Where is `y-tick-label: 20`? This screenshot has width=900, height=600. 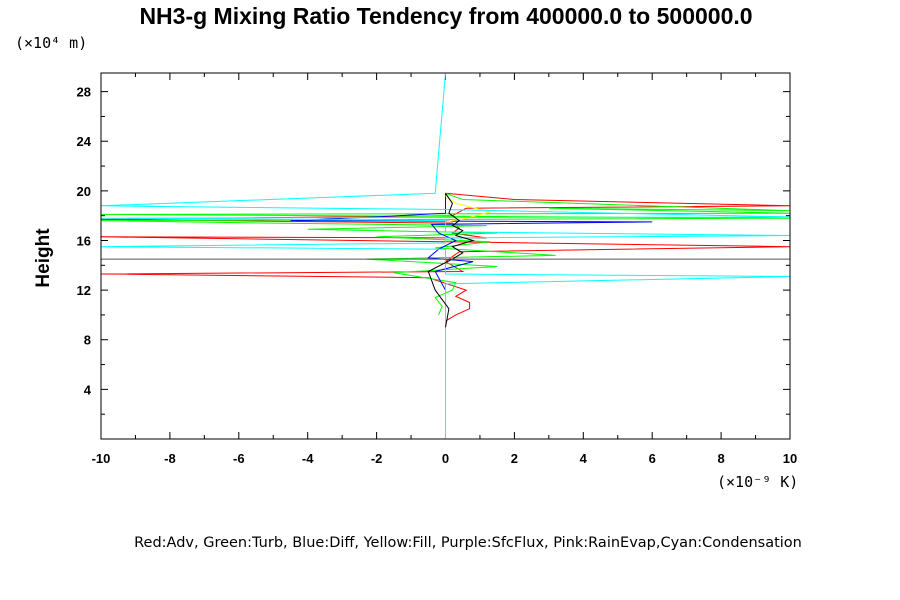 y-tick-label: 20 is located at coordinates (84, 191).